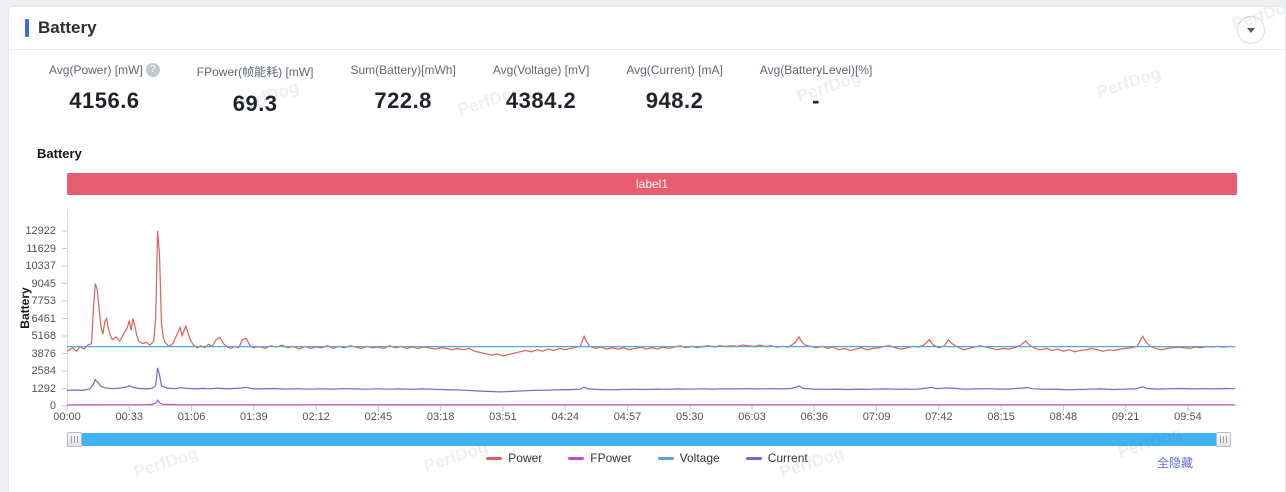 The width and height of the screenshot is (1286, 492). I want to click on stat-sum-battery: Sum(Battery)[mWh] 722.8, so click(402, 90).